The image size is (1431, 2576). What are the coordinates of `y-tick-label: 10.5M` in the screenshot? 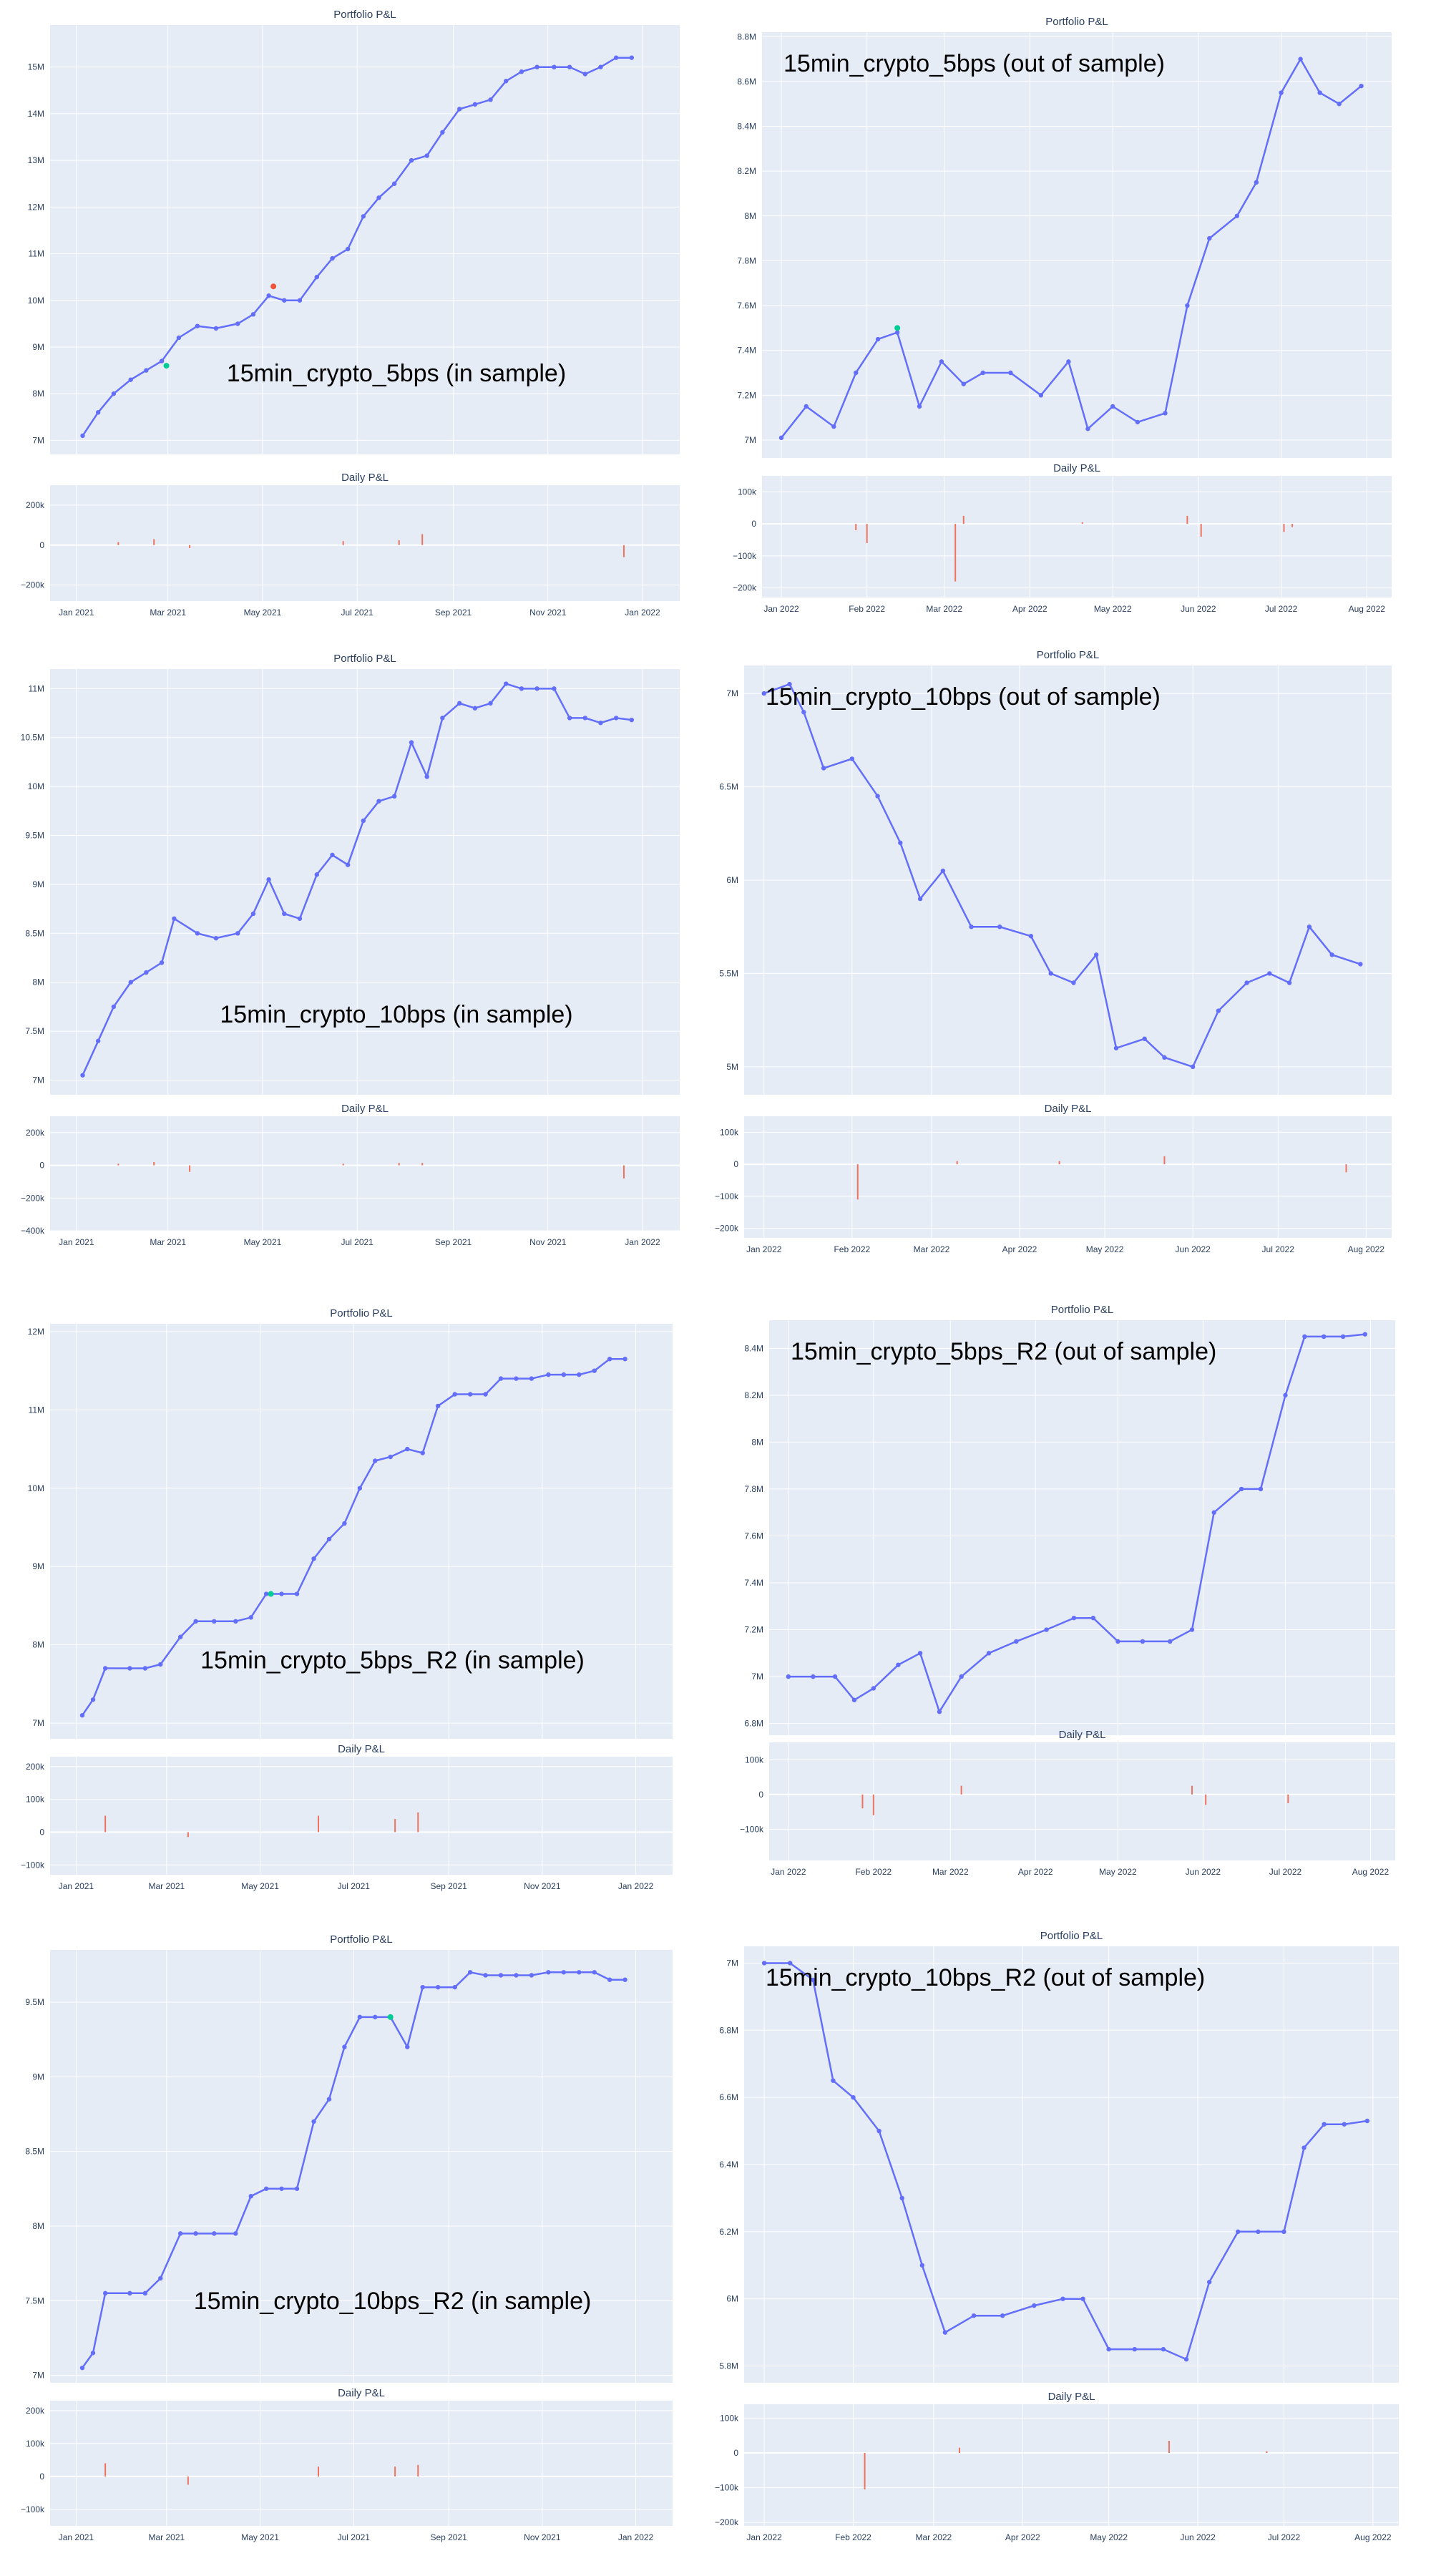 It's located at (32, 738).